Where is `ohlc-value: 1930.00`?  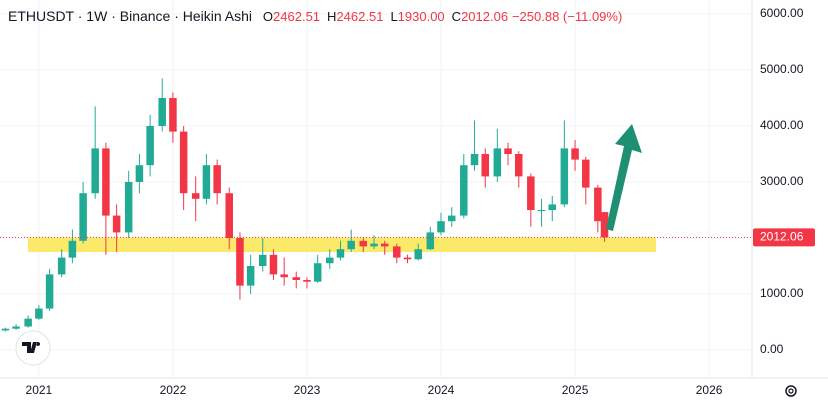 ohlc-value: 1930.00 is located at coordinates (421, 16).